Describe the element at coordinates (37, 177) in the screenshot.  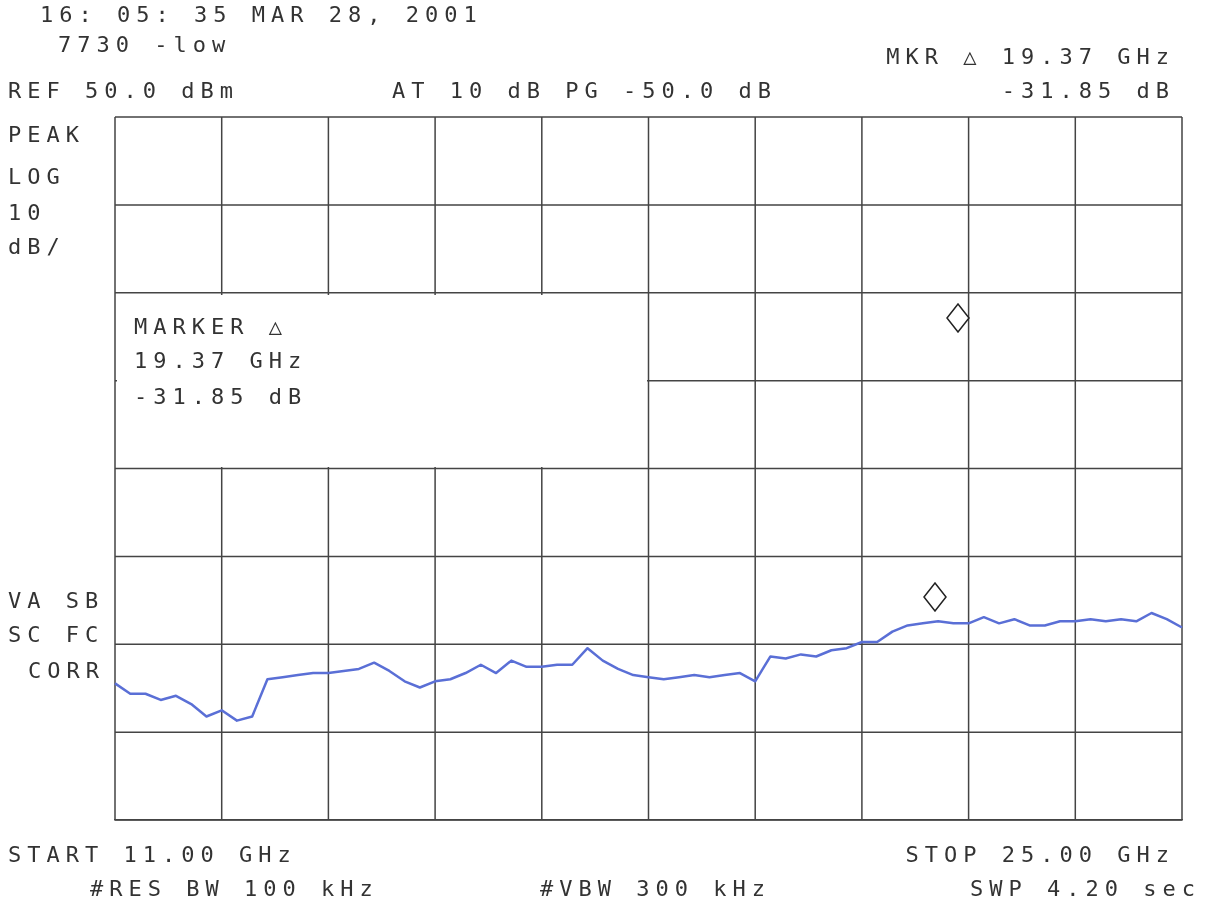
I see `text: LOG` at that location.